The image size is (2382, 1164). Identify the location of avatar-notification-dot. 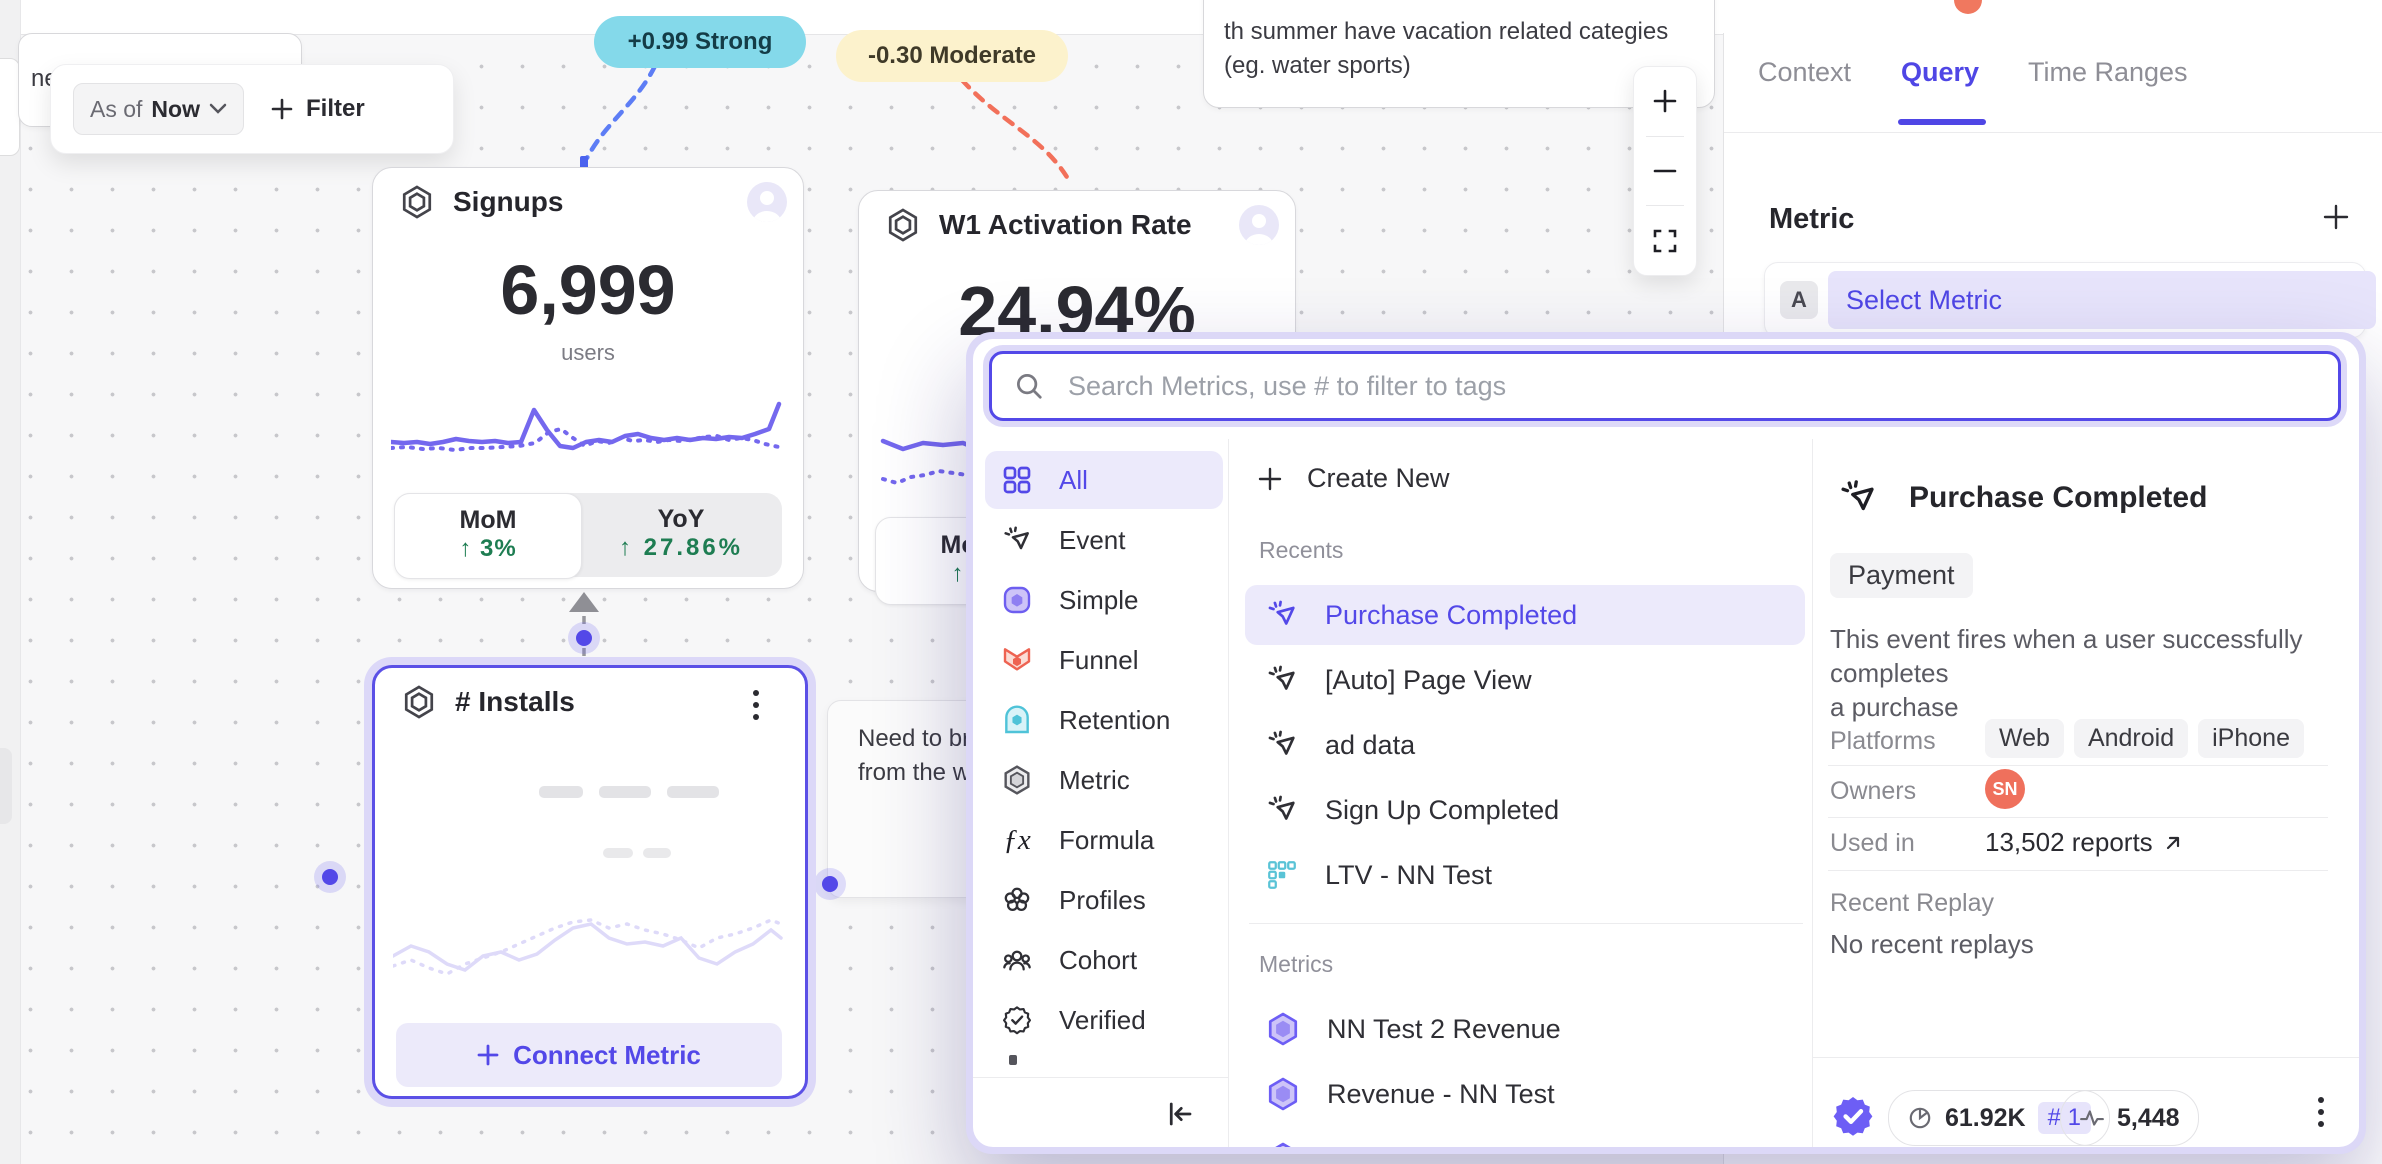
(1968, 7).